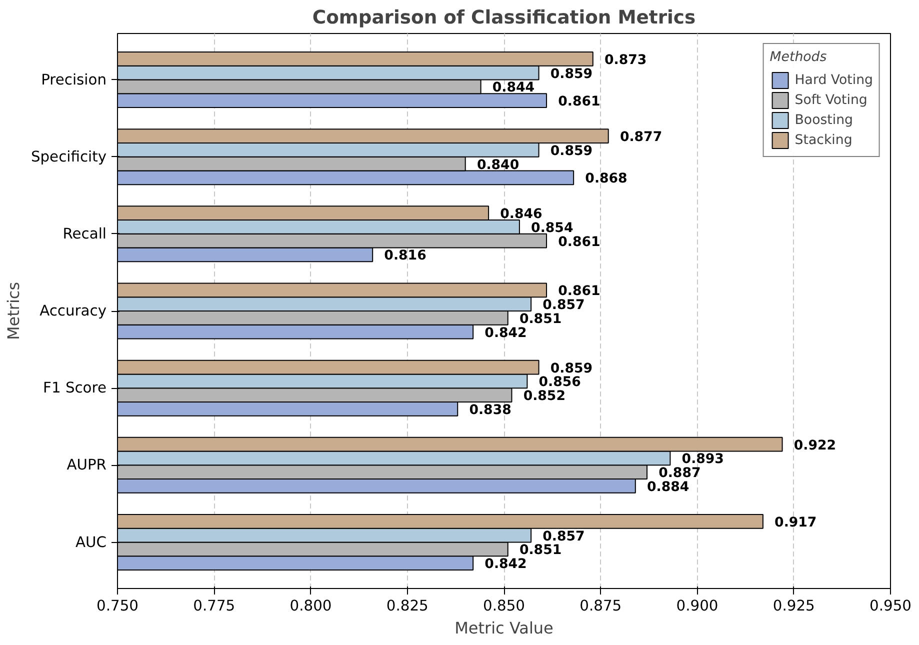  I want to click on legend-label: Boosting, so click(824, 120).